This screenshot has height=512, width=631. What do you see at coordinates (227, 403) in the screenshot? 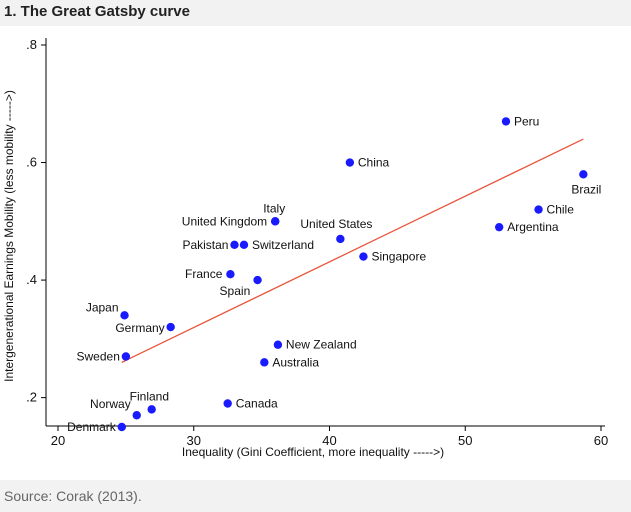
I see `data-point-canada` at bounding box center [227, 403].